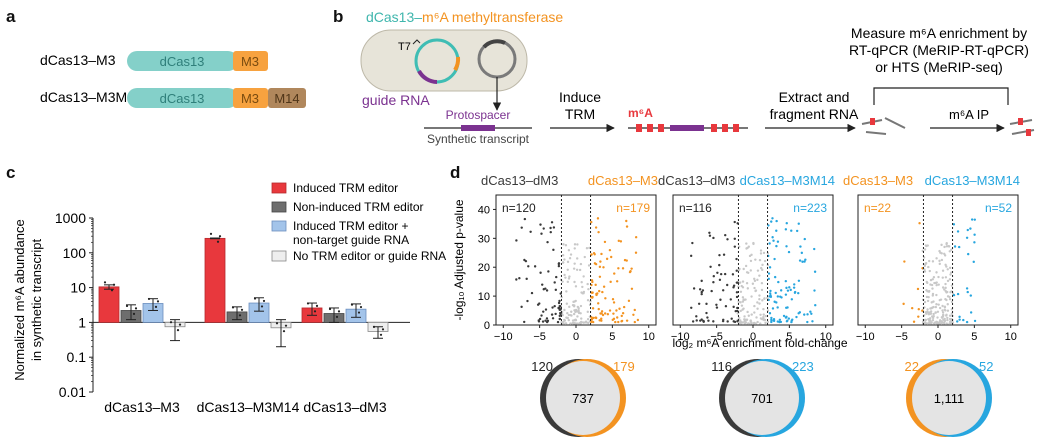 The image size is (1050, 443). What do you see at coordinates (787, 180) in the screenshot?
I see `volcano-right-title: dCas13–M3M14` at bounding box center [787, 180].